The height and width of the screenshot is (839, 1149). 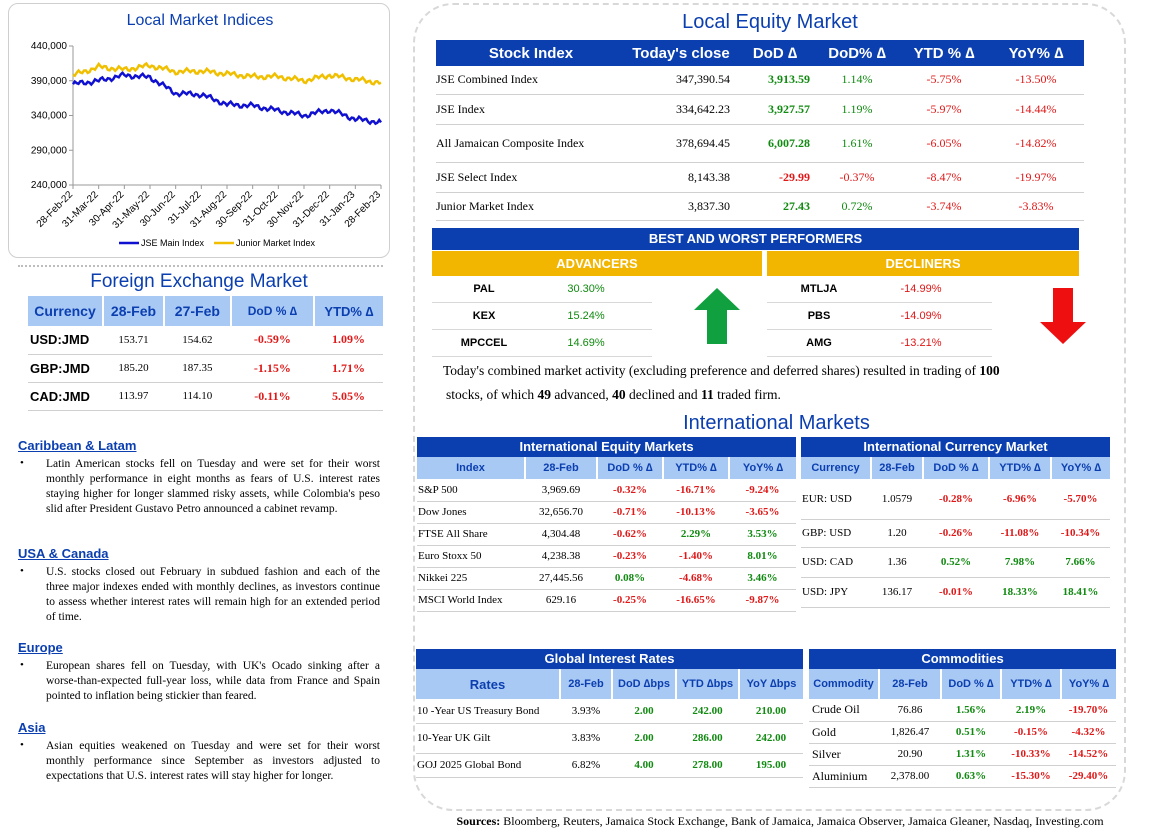 I want to click on intl-equity-yoy: 3.53%, so click(x=762, y=534).